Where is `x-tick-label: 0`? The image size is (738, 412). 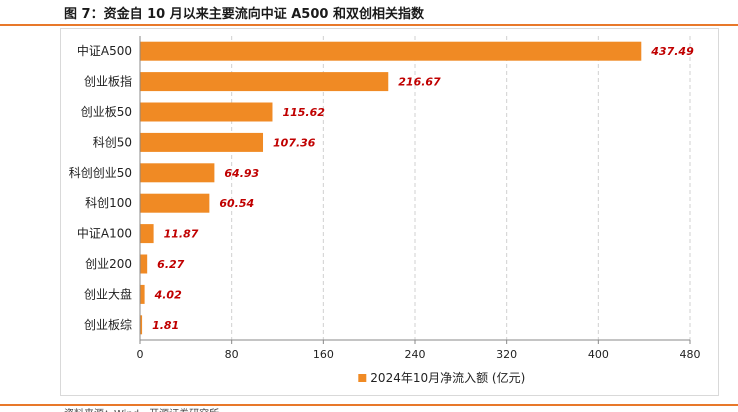 x-tick-label: 0 is located at coordinates (140, 354).